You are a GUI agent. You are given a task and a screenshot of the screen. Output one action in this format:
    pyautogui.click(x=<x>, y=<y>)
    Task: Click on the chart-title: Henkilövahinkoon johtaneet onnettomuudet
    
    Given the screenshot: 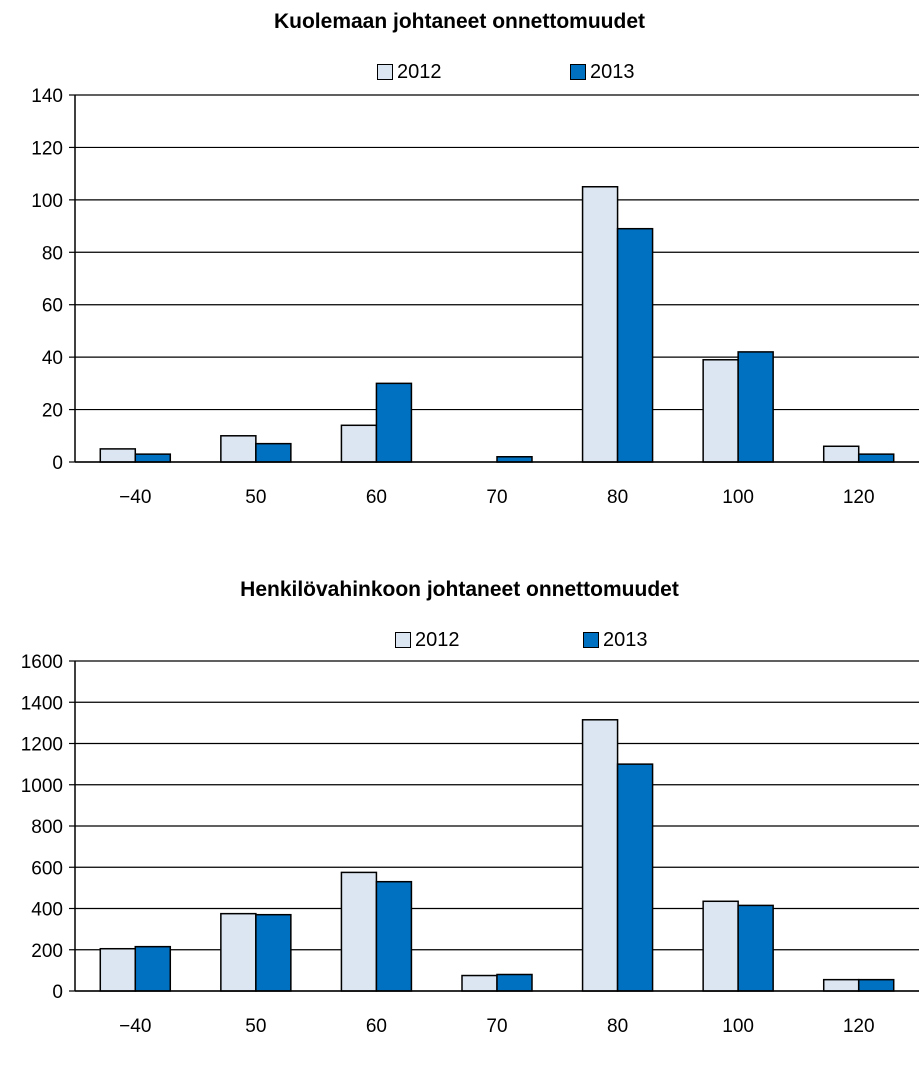 What is the action you would take?
    pyautogui.click(x=459, y=589)
    